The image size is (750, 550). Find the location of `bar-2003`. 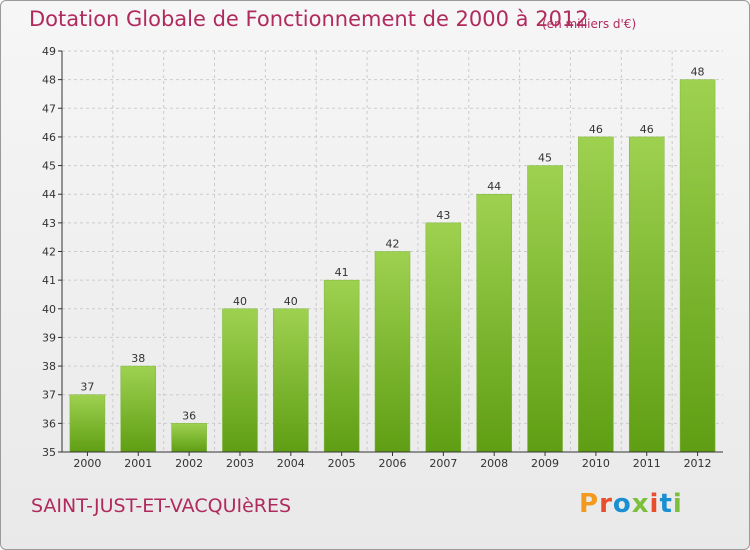

bar-2003 is located at coordinates (240, 380).